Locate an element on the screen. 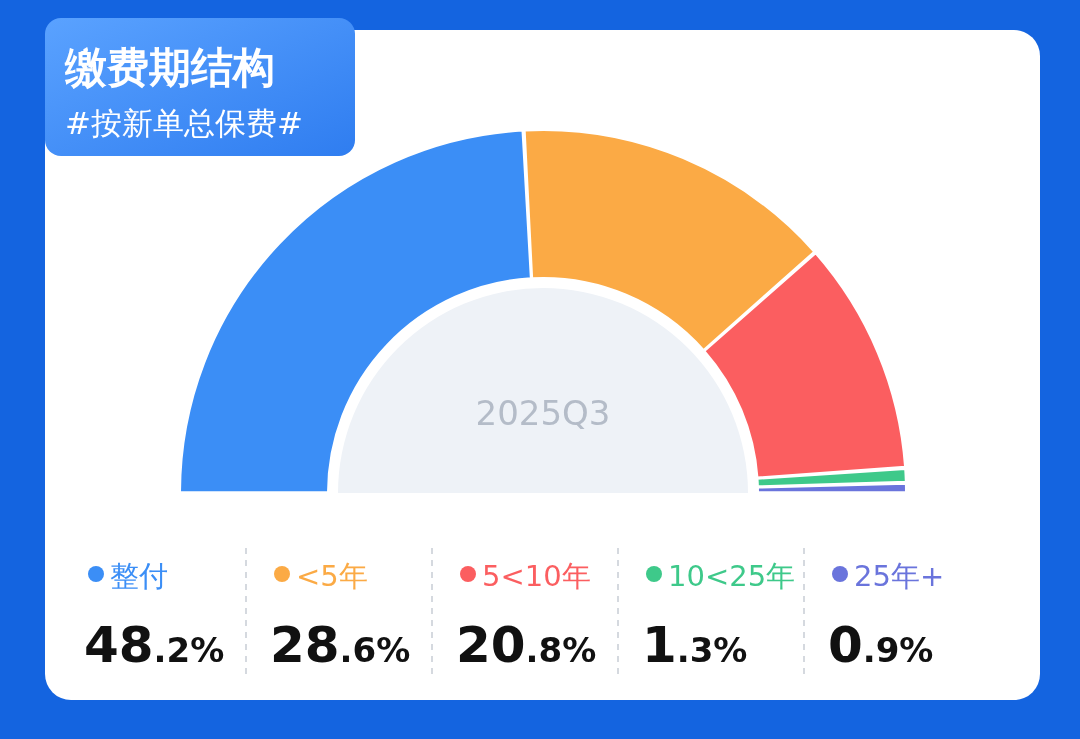 Image resolution: width=1080 pixels, height=739 pixels. legend-label: 25年+ is located at coordinates (899, 576).